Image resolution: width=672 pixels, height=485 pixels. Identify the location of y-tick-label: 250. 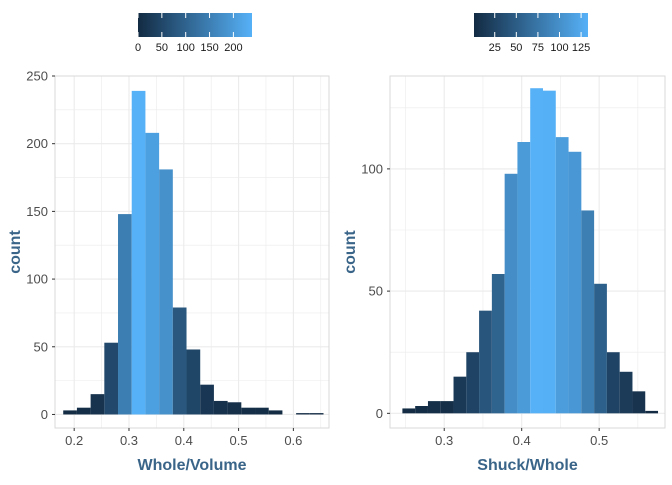
(37, 76).